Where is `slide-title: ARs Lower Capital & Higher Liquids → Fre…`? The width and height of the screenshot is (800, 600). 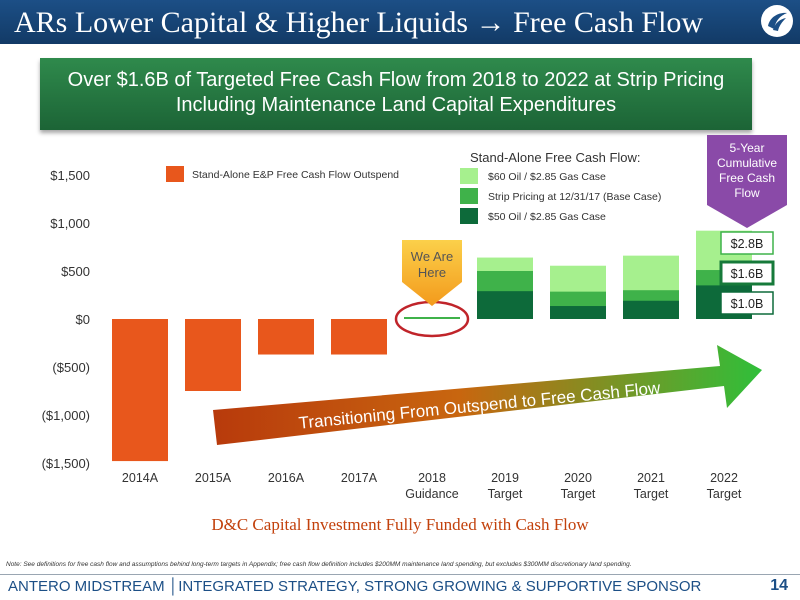
slide-title: ARs Lower Capital & Higher Liquids → Fre… is located at coordinates (359, 22).